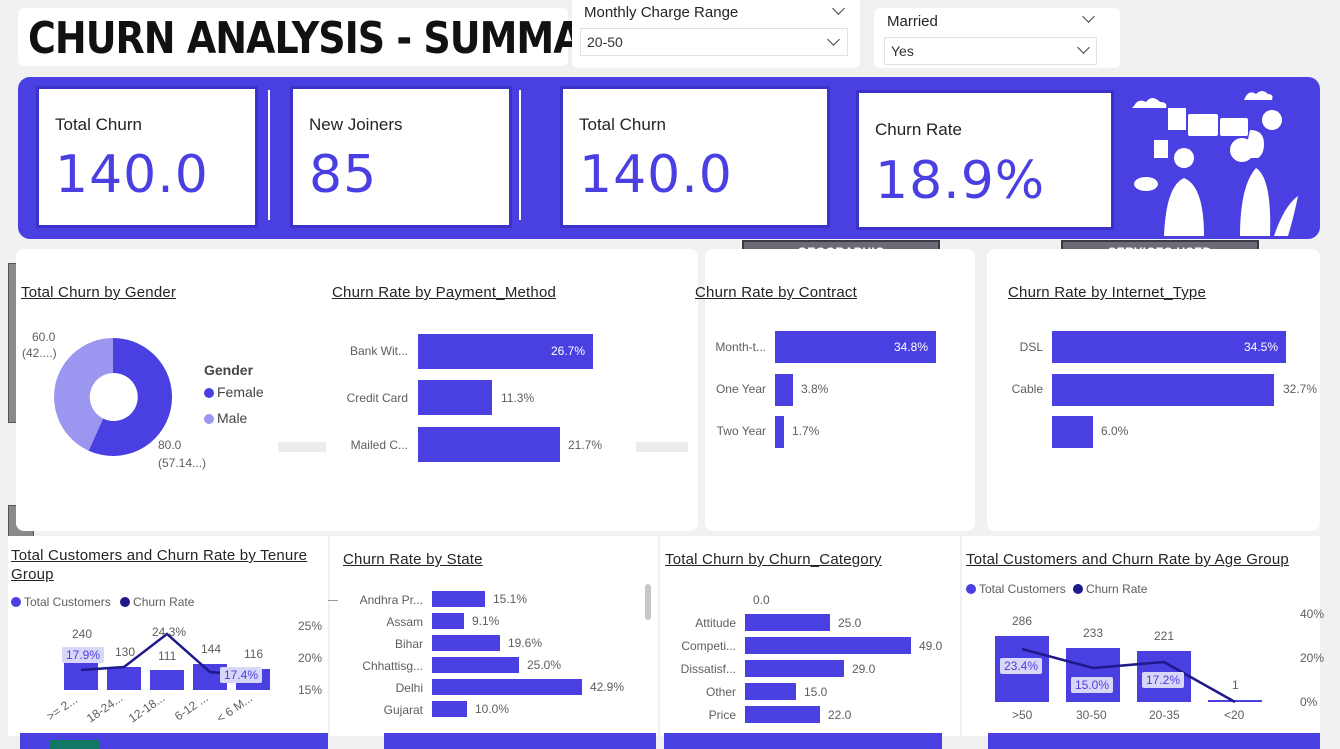 The image size is (1340, 749). Describe the element at coordinates (990, 51) in the screenshot. I see `married-slicer-dropdown: Yes` at that location.